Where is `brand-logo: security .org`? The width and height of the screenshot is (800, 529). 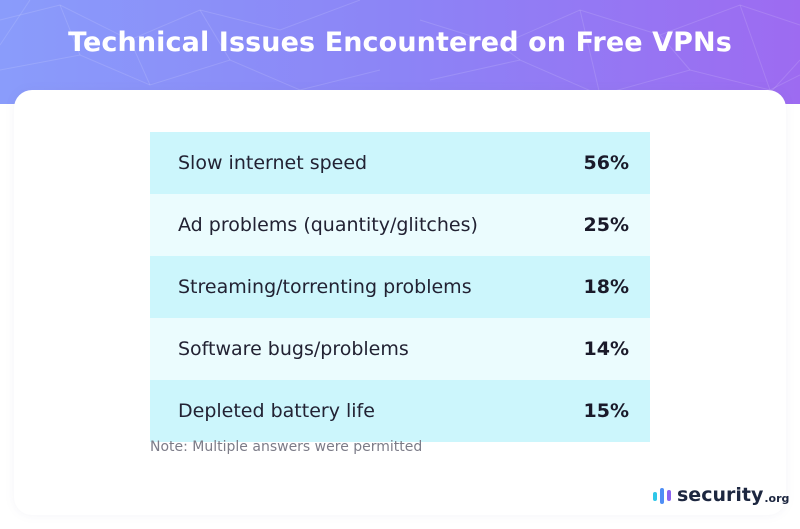
brand-logo: security .org is located at coordinates (720, 495).